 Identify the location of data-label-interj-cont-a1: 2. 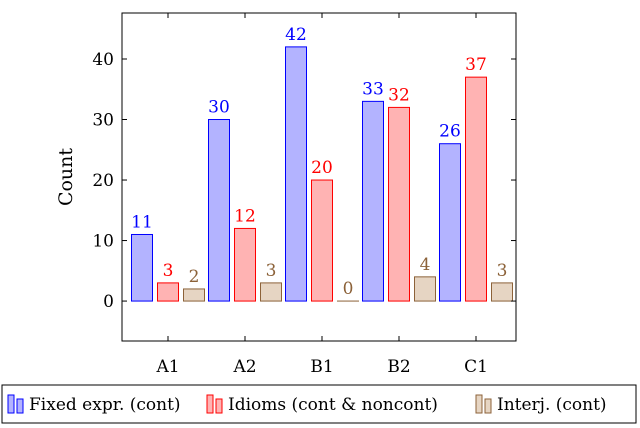
(194, 277).